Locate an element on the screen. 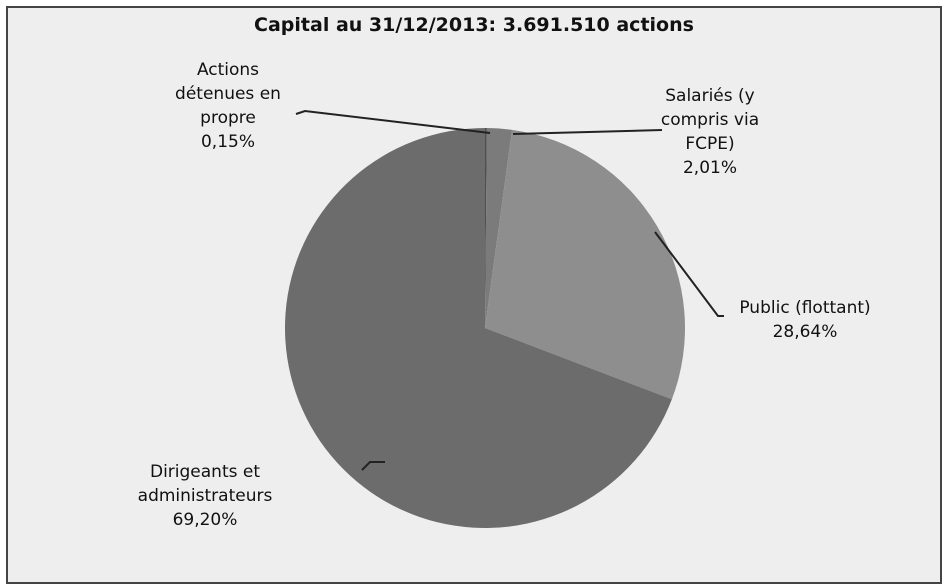 The image size is (948, 588). slice-label: Dirigeants et administrateurs 69,20% is located at coordinates (205, 496).